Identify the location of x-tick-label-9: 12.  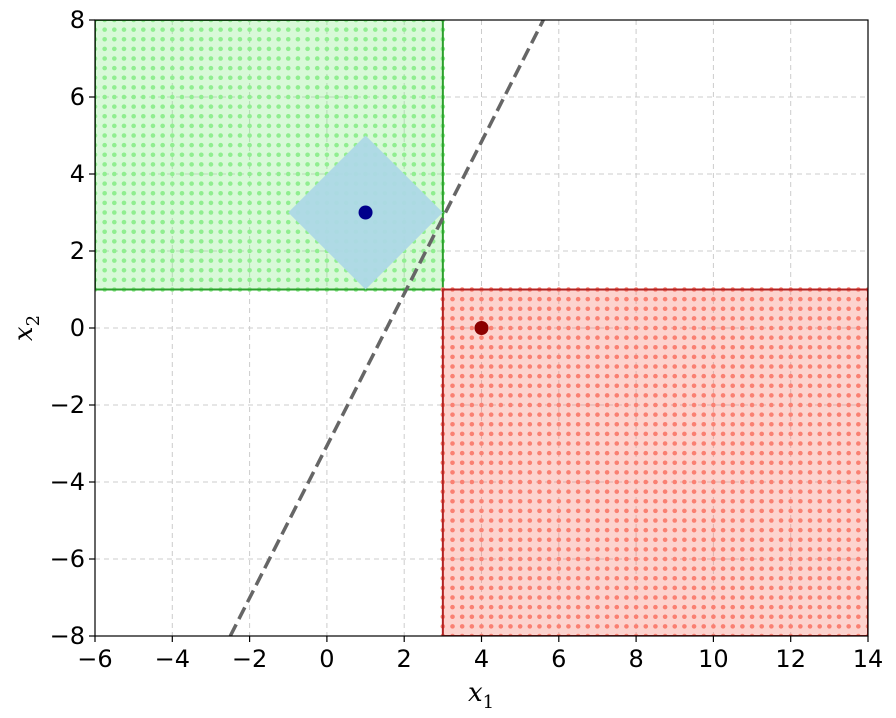
(790, 659).